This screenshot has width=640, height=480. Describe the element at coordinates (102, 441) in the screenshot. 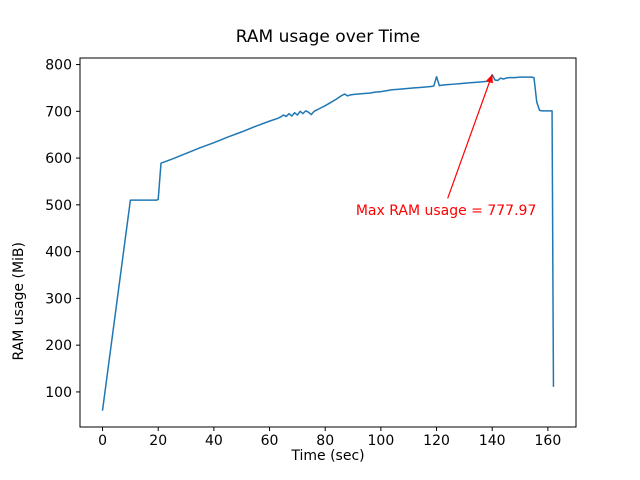

I see `x-tick-label: 0` at that location.